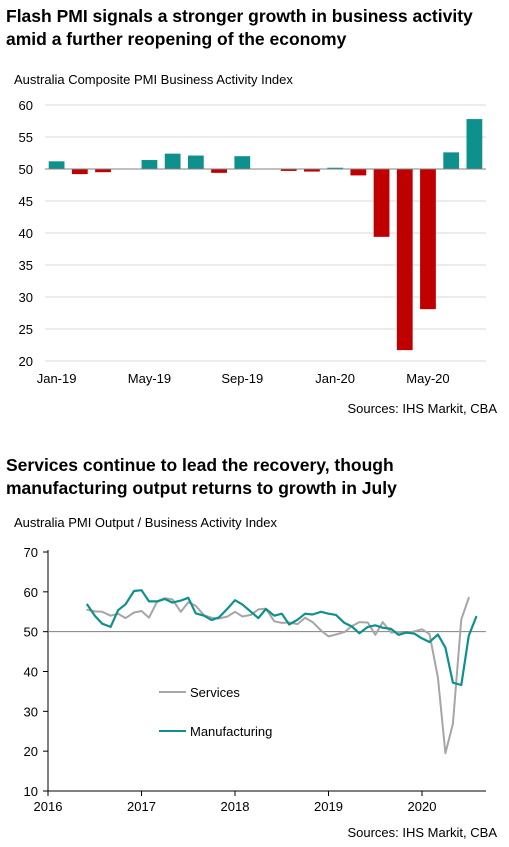  I want to click on legend-label-services: Services, so click(215, 692).